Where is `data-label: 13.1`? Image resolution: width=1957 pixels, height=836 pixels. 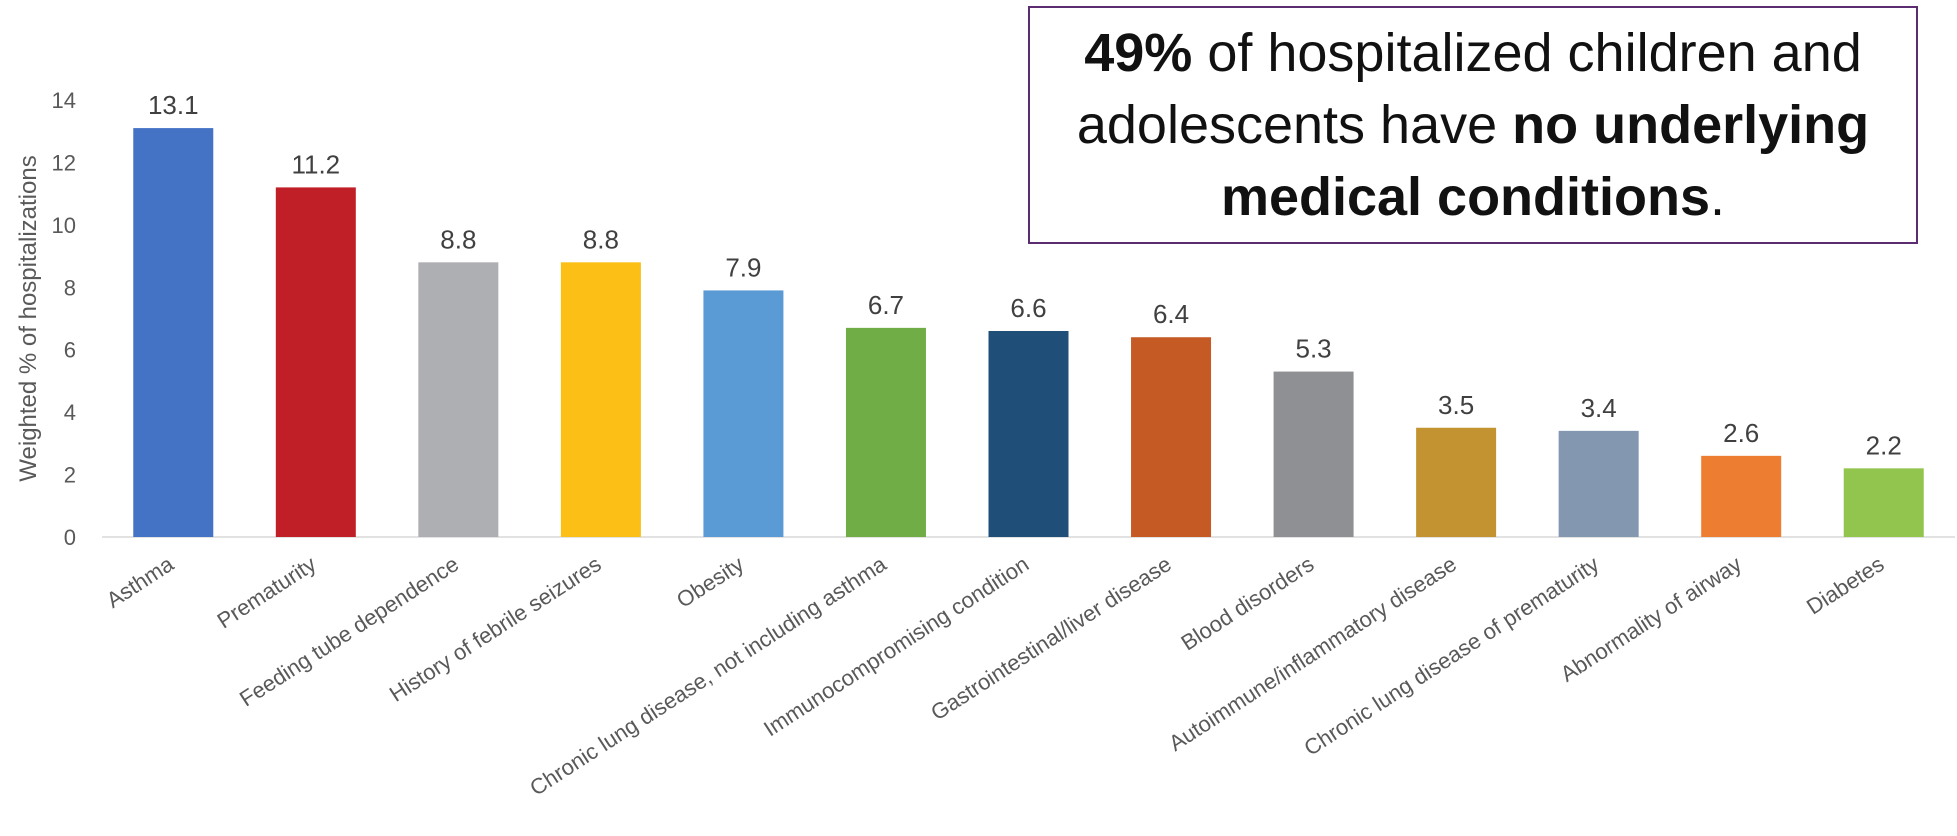
data-label: 13.1 is located at coordinates (173, 105).